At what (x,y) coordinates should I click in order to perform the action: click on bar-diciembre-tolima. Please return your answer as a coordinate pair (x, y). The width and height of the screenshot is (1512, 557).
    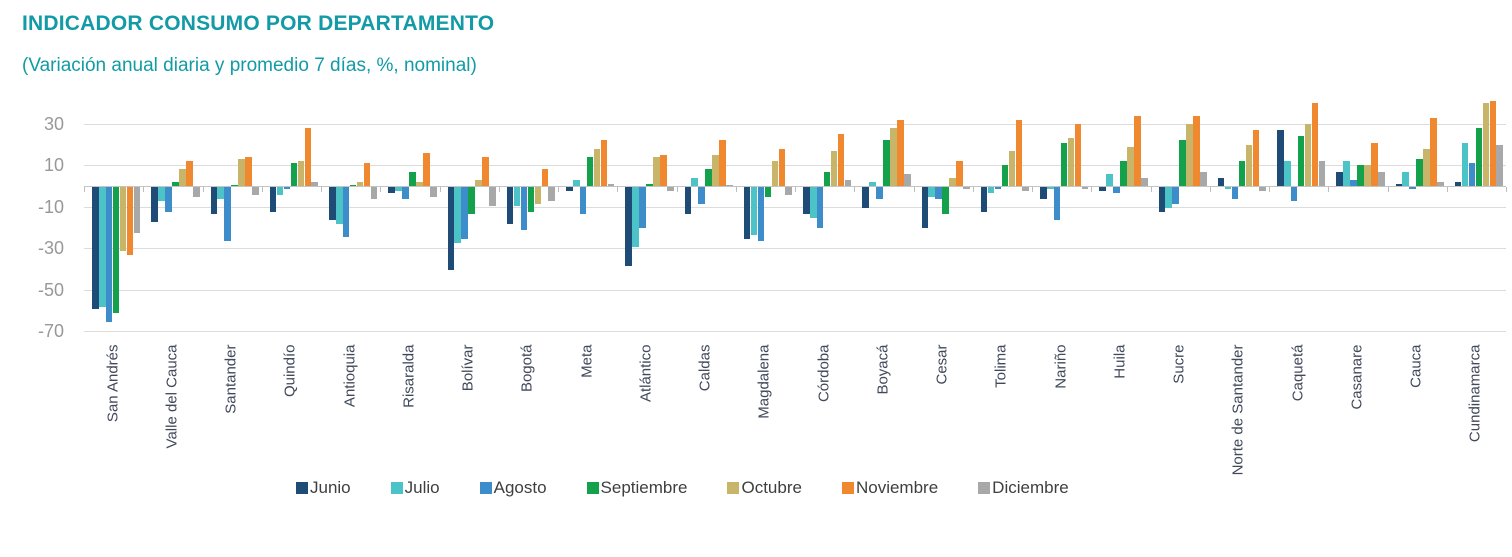
    Looking at the image, I should click on (1026, 189).